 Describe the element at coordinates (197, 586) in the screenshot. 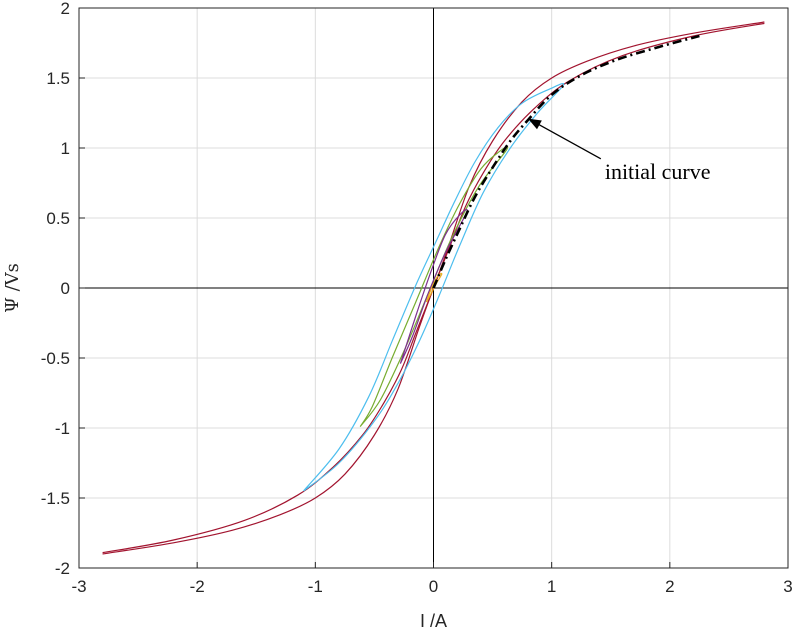

I see `x-tick-label: -2` at that location.